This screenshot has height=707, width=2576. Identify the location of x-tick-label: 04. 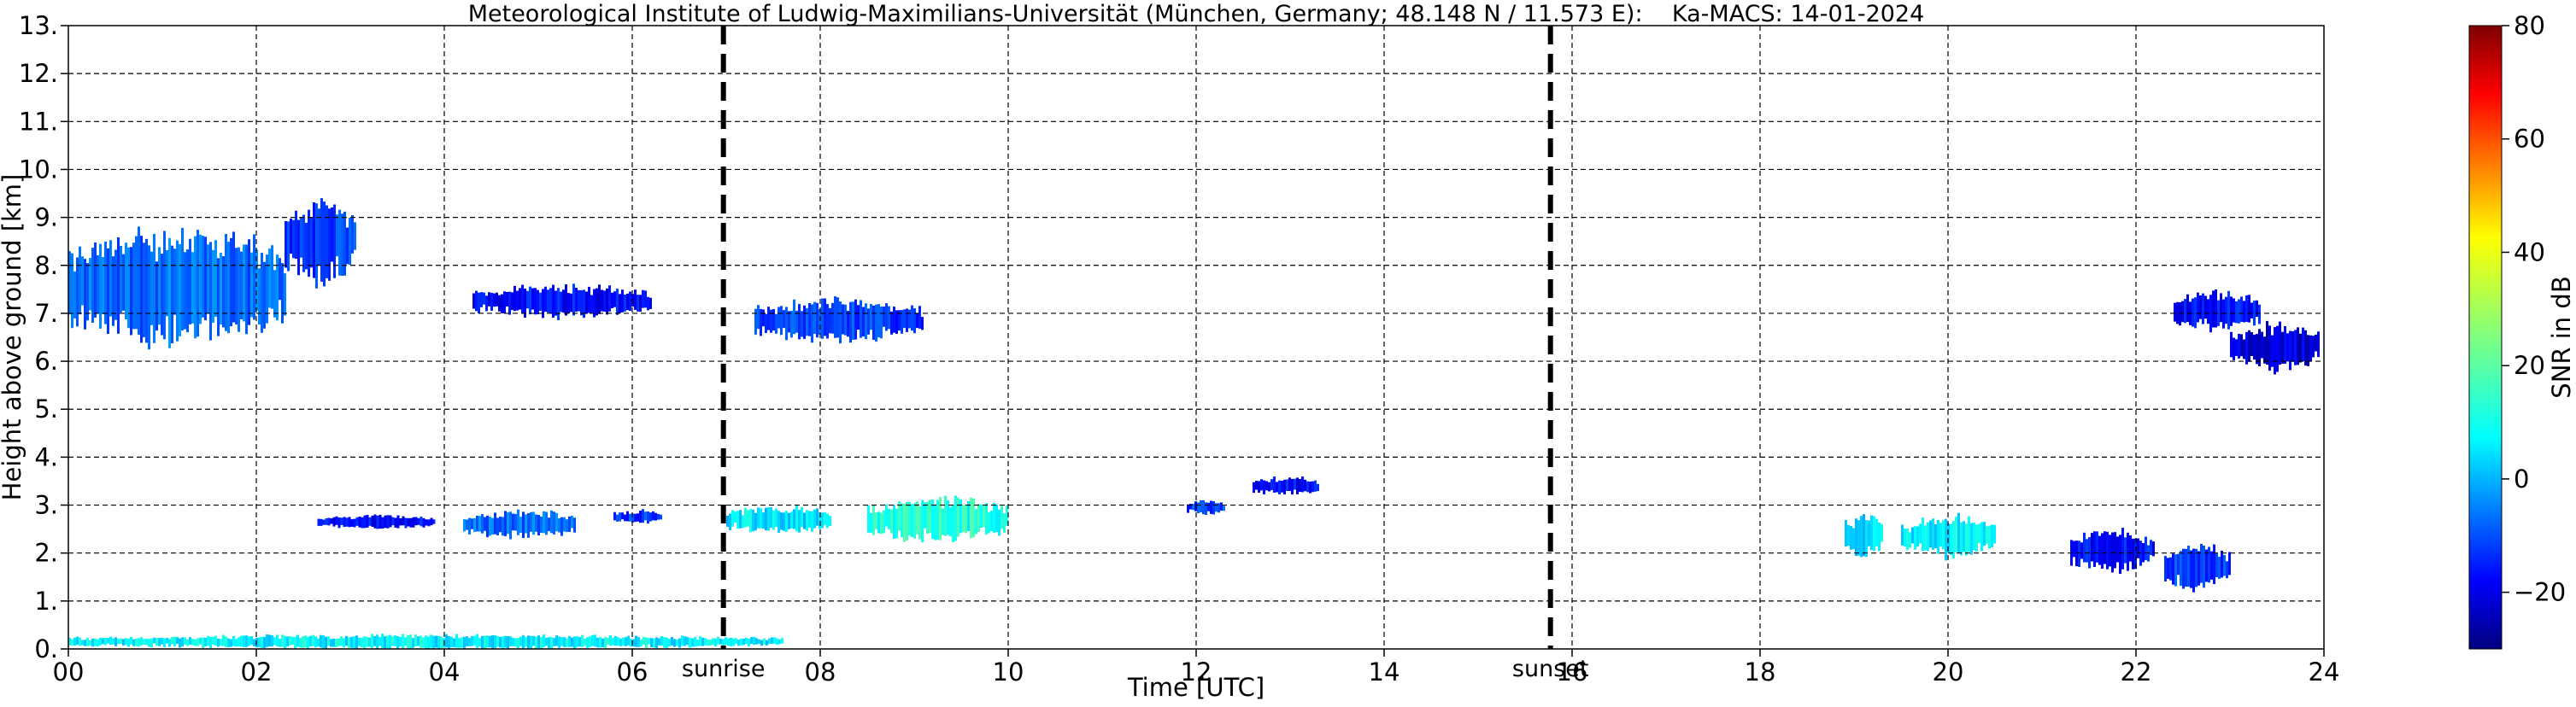
(445, 672).